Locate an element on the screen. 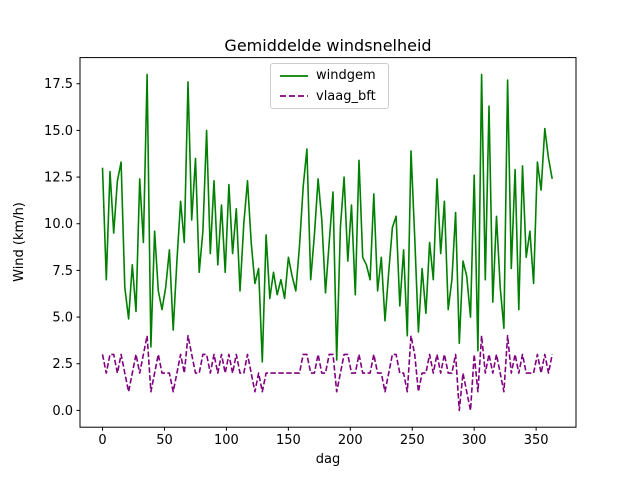 Image resolution: width=640 pixels, height=484 pixels. windgem-line-sample is located at coordinates (294, 75).